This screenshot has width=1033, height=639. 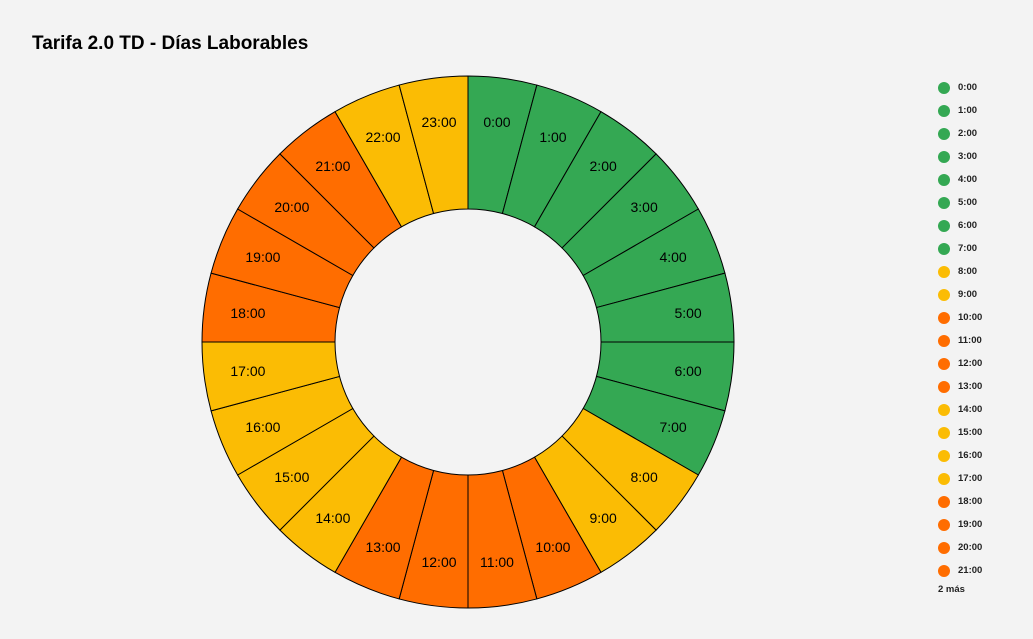 I want to click on legend-label: 0:00, so click(x=968, y=87).